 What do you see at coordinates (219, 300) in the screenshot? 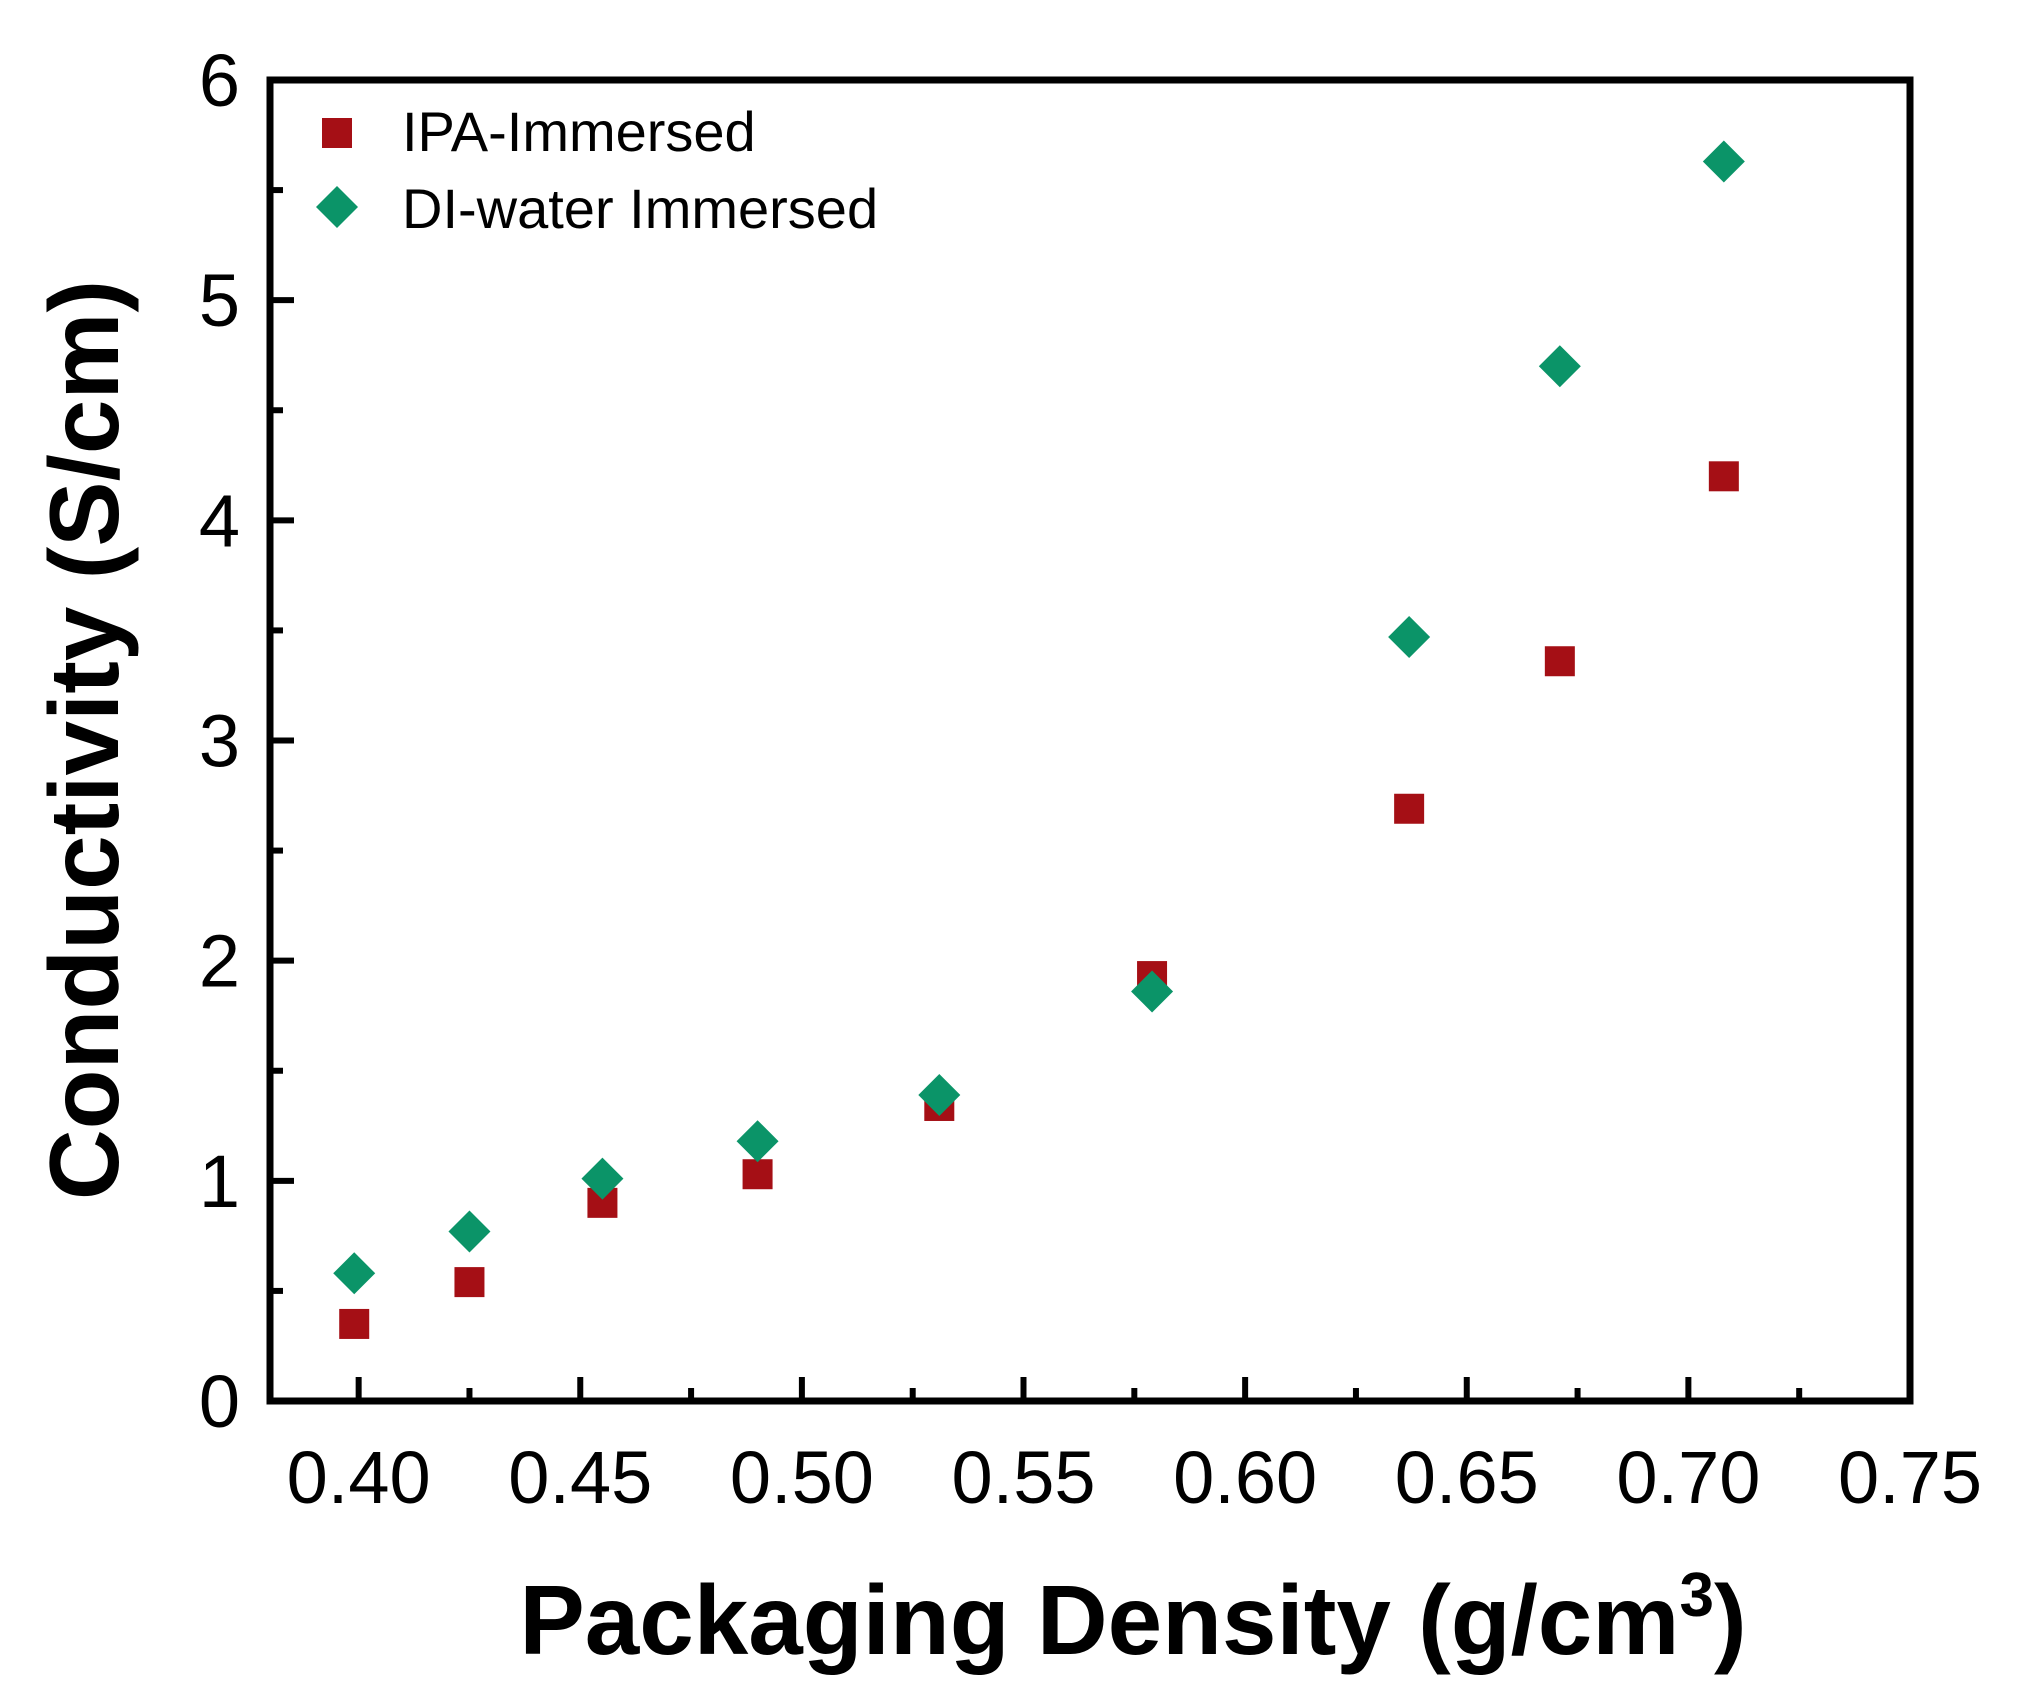
I see `y-tick-label: 5` at bounding box center [219, 300].